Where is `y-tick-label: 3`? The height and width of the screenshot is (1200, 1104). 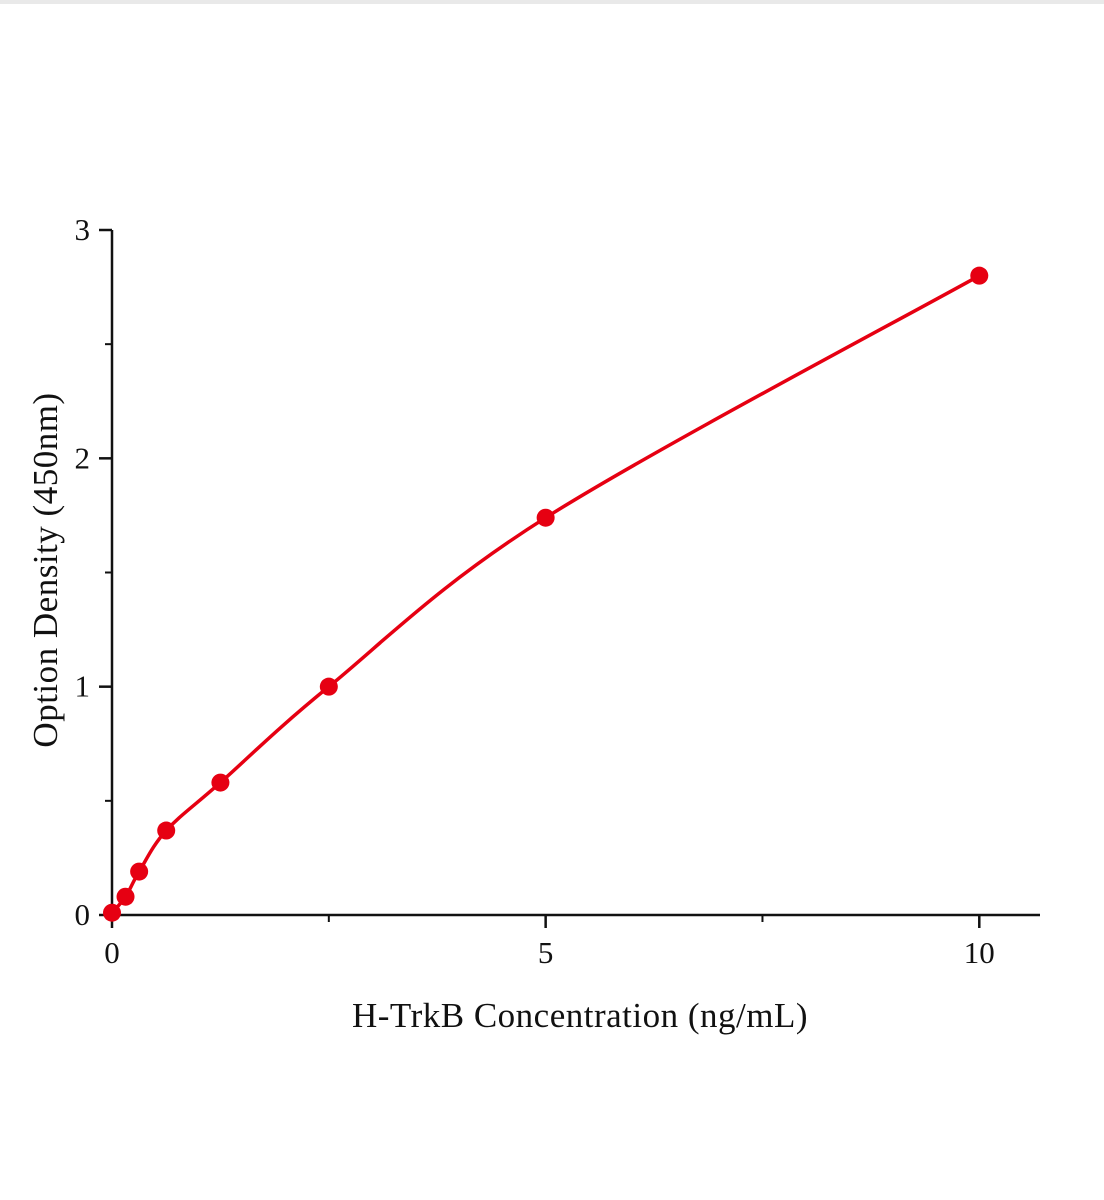
y-tick-label: 3 is located at coordinates (83, 229).